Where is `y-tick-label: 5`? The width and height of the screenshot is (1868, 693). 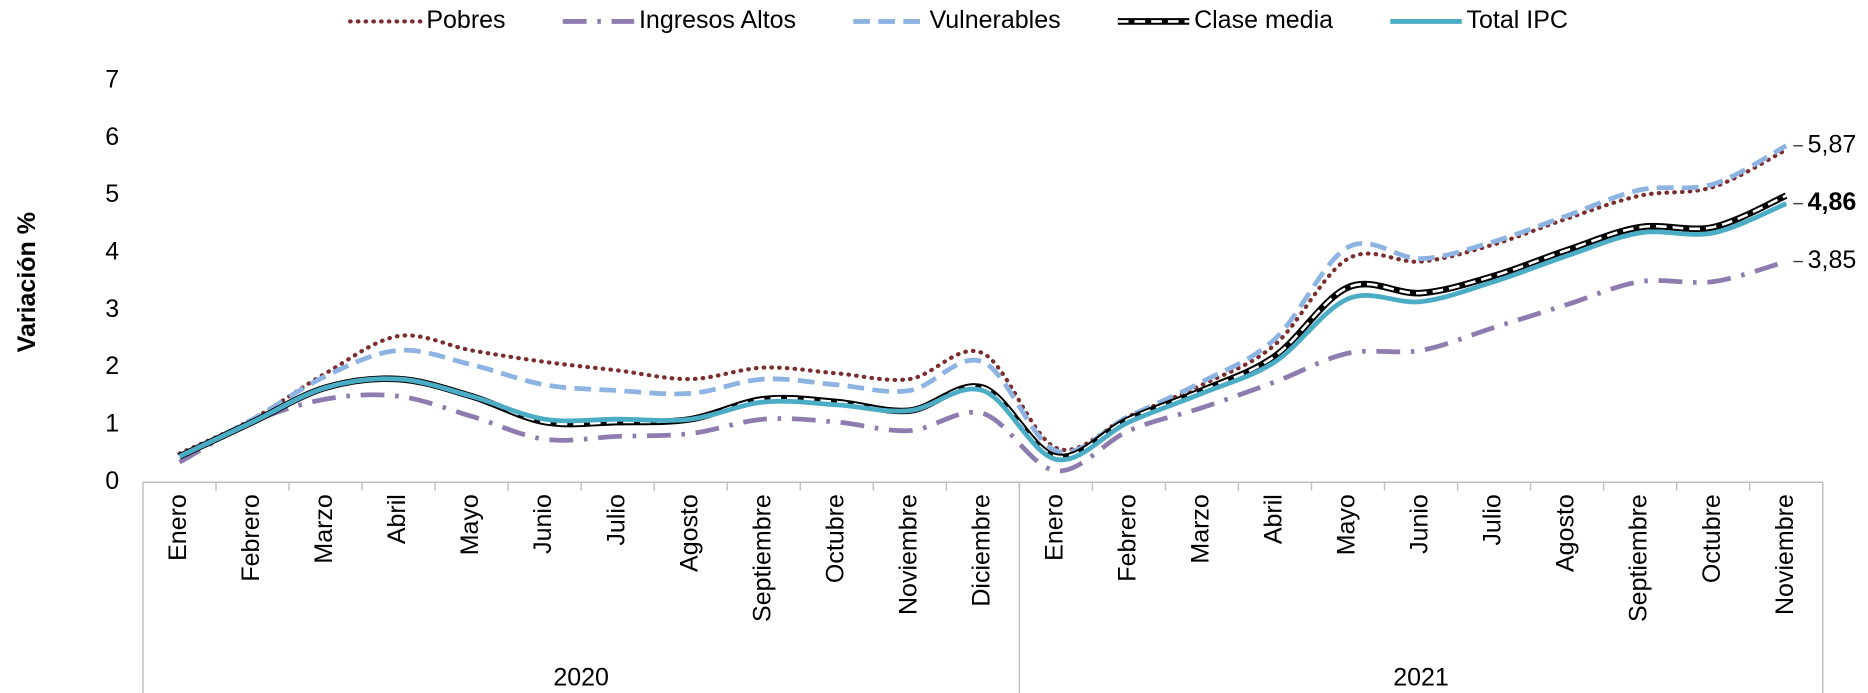 y-tick-label: 5 is located at coordinates (112, 194).